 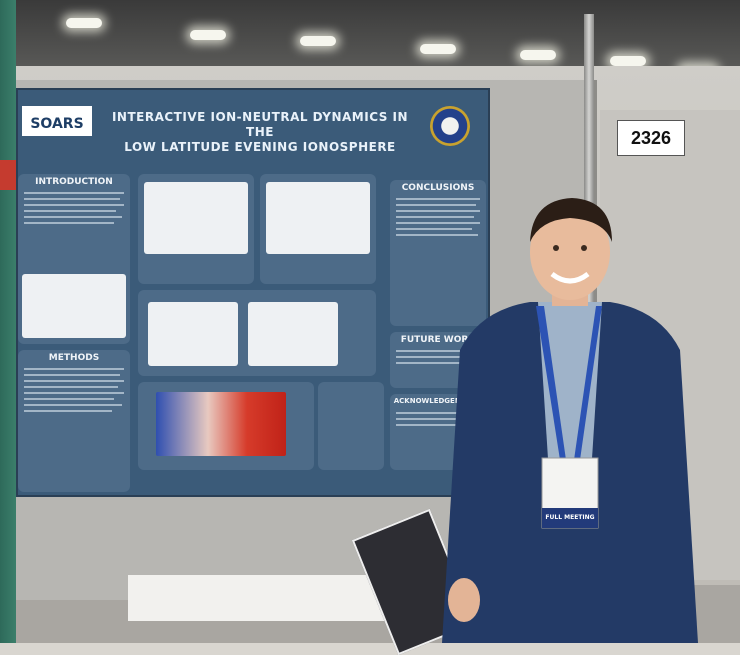 What do you see at coordinates (293, 334) in the screenshot?
I see `velocity-plot-right` at bounding box center [293, 334].